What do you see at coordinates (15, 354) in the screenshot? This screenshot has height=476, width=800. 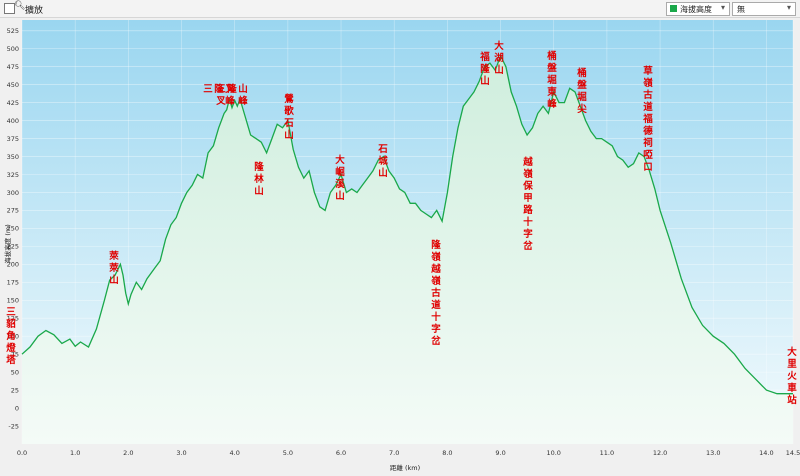 I see `y-tick-label: 75` at bounding box center [15, 354].